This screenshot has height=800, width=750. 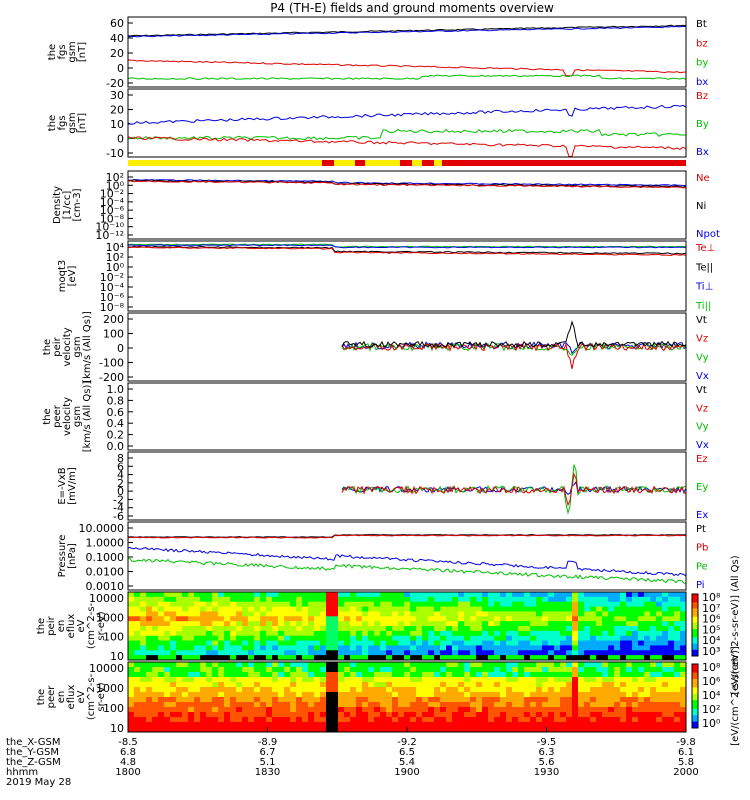 I want to click on xtick-label-time: 2000, so click(x=685, y=772).